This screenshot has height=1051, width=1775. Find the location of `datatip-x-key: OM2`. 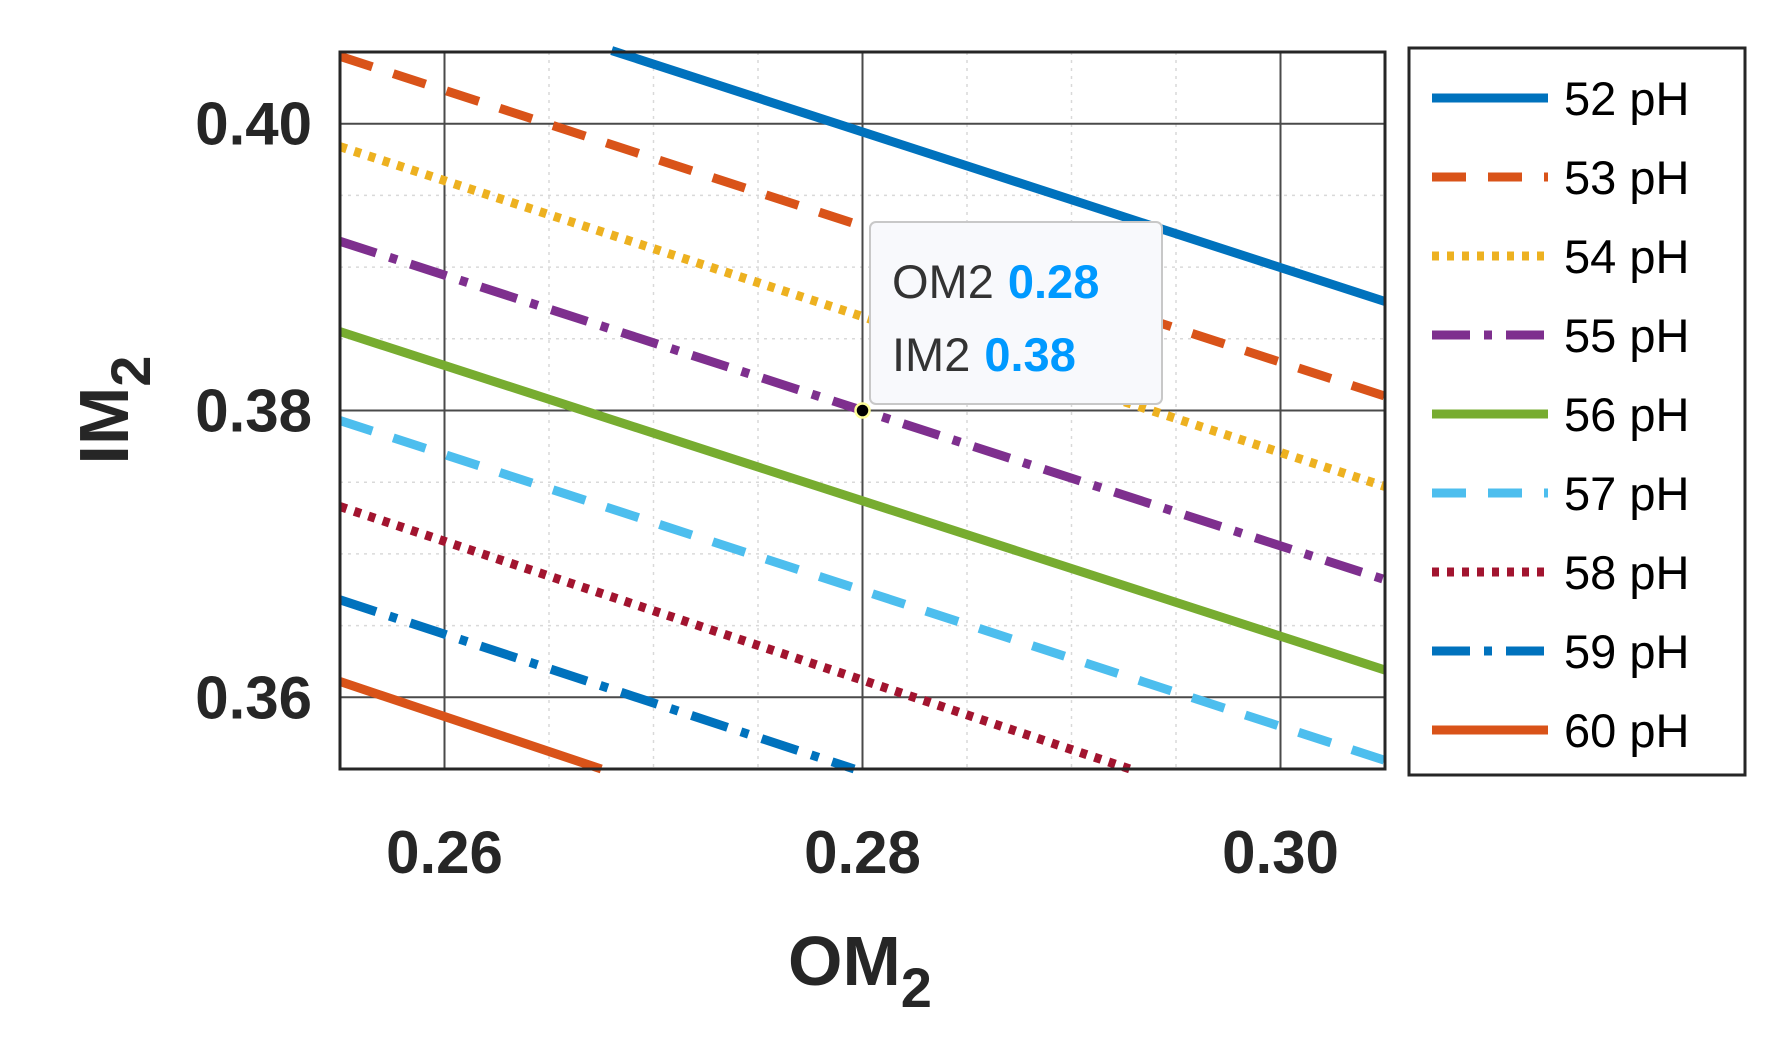

datatip-x-key: OM2 is located at coordinates (943, 281).